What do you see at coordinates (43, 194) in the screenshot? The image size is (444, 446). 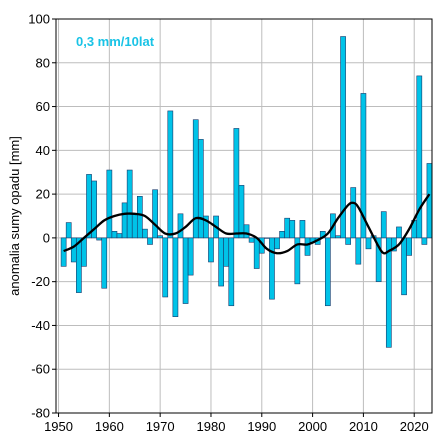 I see `y-tick-label: 20` at bounding box center [43, 194].